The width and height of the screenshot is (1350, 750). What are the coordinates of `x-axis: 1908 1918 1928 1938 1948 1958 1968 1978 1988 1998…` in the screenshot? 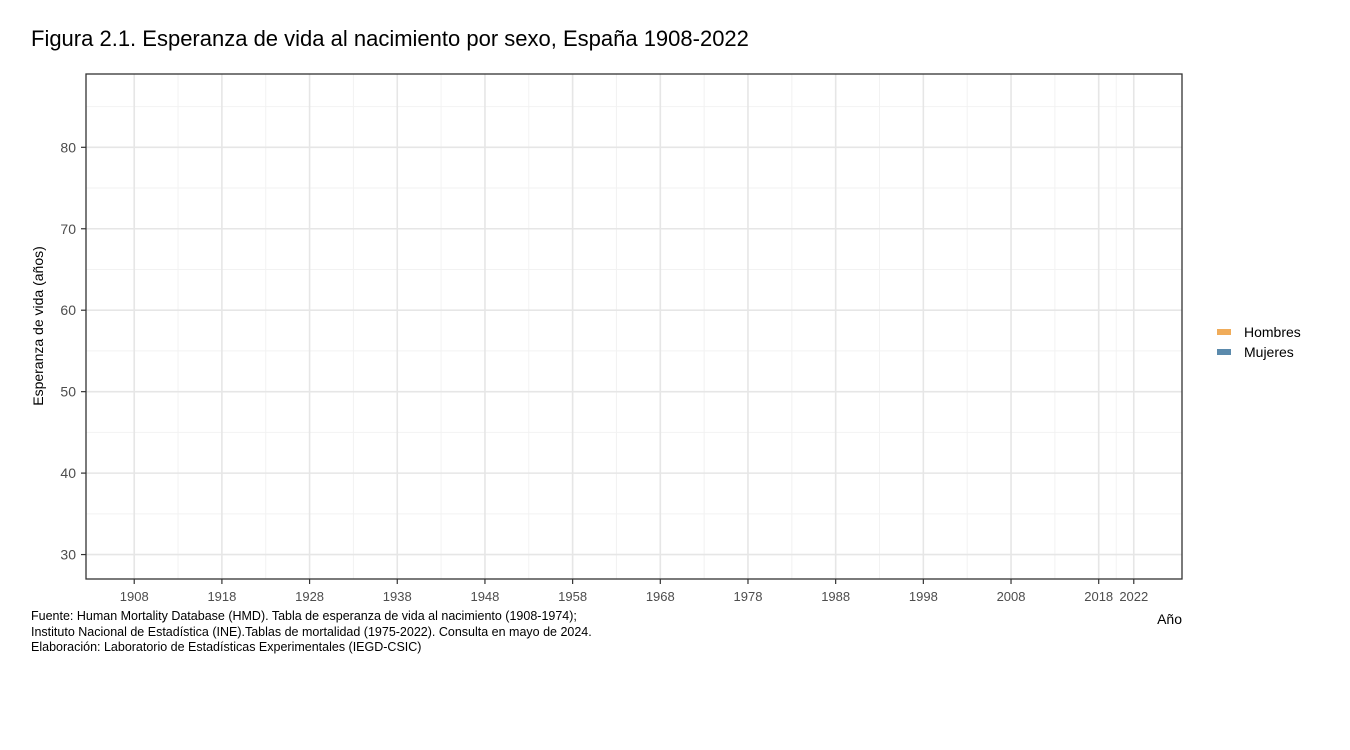 It's located at (634, 591).